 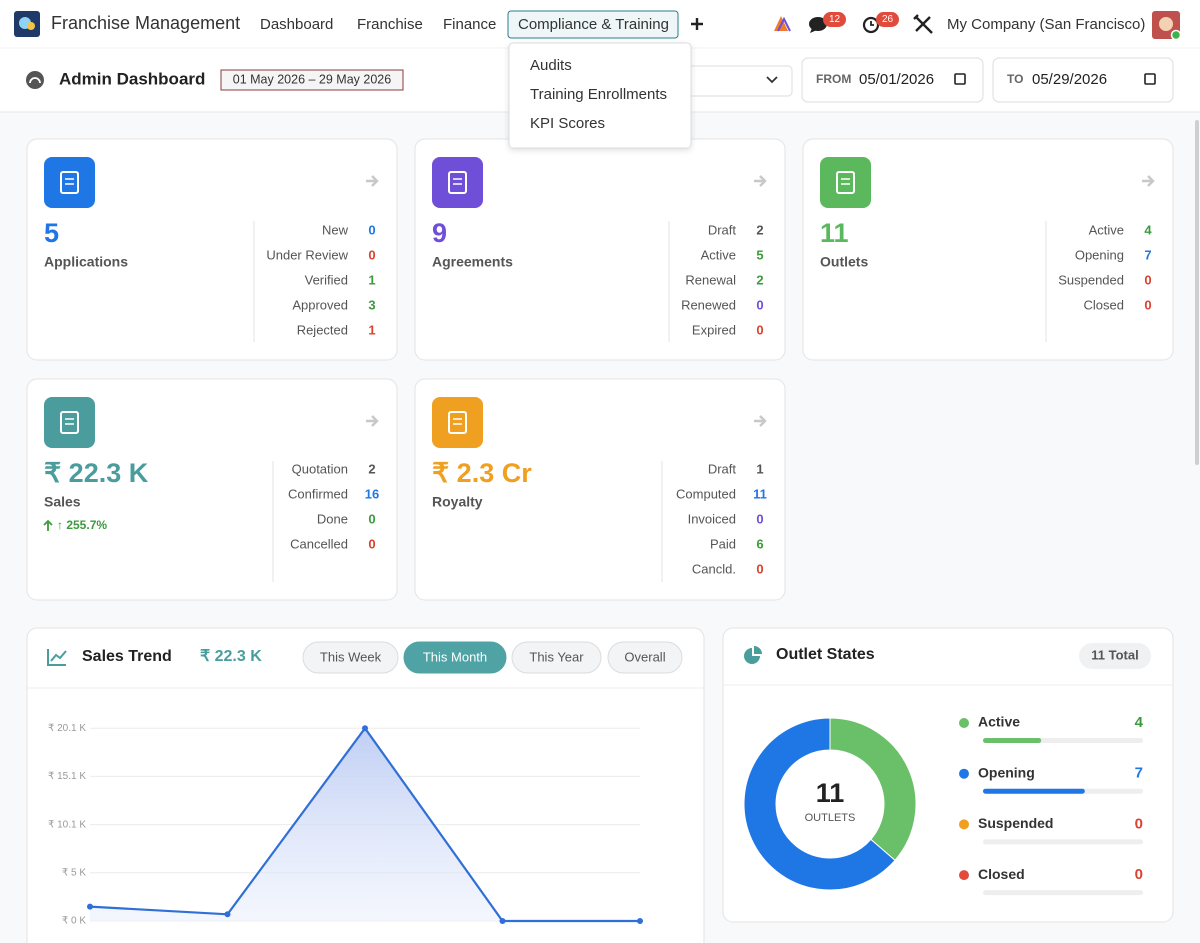 What do you see at coordinates (335, 229) in the screenshot?
I see `stat-name: New` at bounding box center [335, 229].